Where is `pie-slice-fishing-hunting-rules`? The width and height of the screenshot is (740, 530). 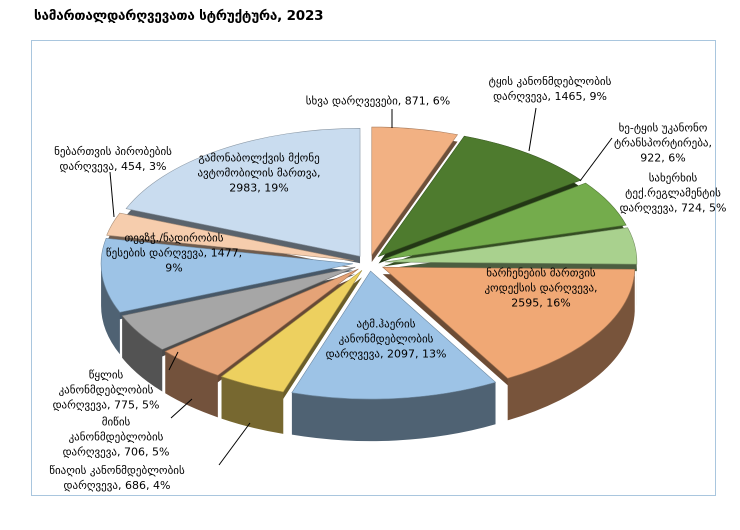 pie-slice-fishing-hunting-rules is located at coordinates (227, 275).